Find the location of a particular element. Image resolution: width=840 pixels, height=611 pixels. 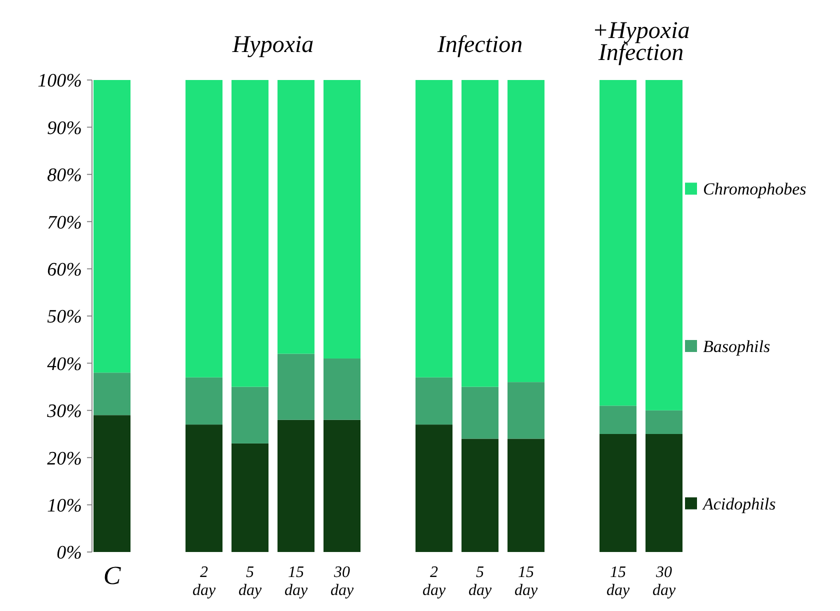

text: Infection is located at coordinates (479, 45).